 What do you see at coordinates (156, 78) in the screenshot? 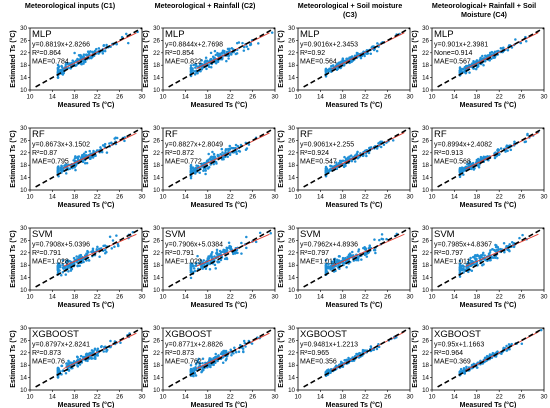
I see `y-tick-label: 14` at bounding box center [156, 78].